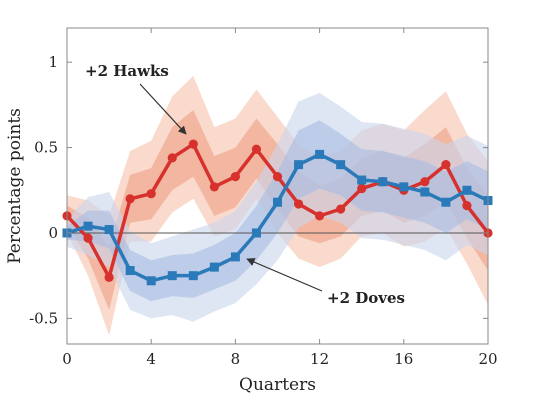  Describe the element at coordinates (403, 359) in the screenshot. I see `x-tick-label: 16` at that location.